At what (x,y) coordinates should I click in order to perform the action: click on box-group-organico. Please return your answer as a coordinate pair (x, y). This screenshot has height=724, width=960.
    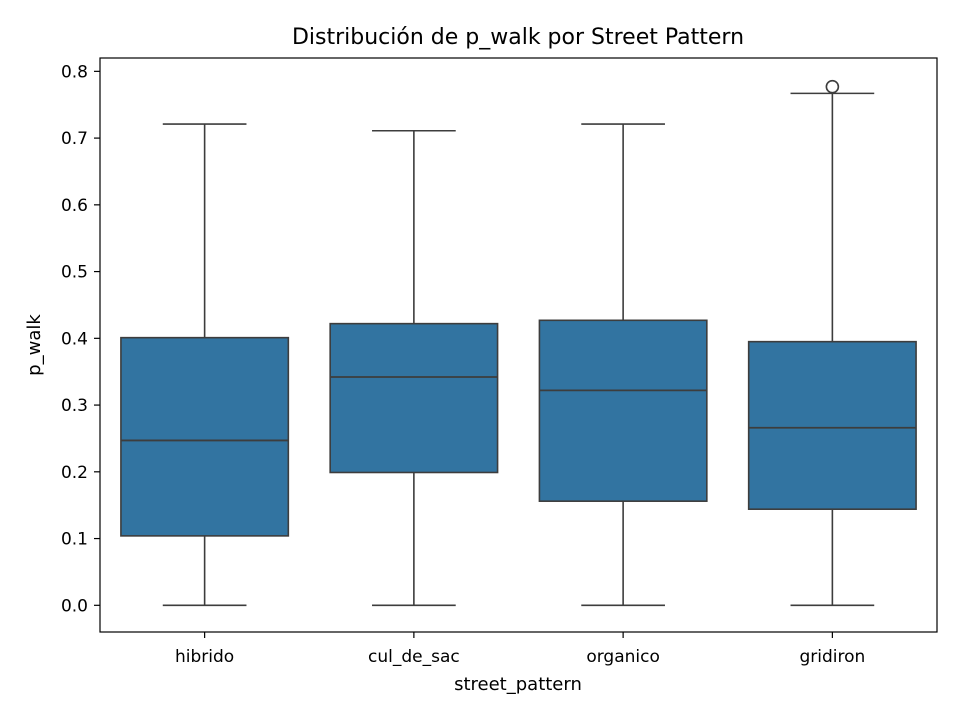
    Looking at the image, I should click on (623, 365).